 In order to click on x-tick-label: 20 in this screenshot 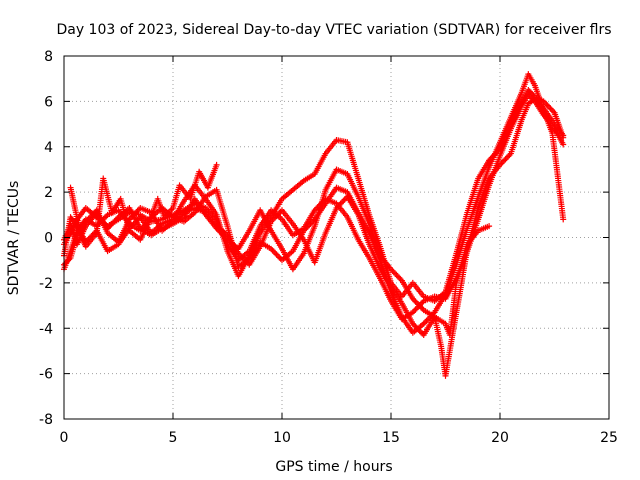, I will do `click(500, 438)`.